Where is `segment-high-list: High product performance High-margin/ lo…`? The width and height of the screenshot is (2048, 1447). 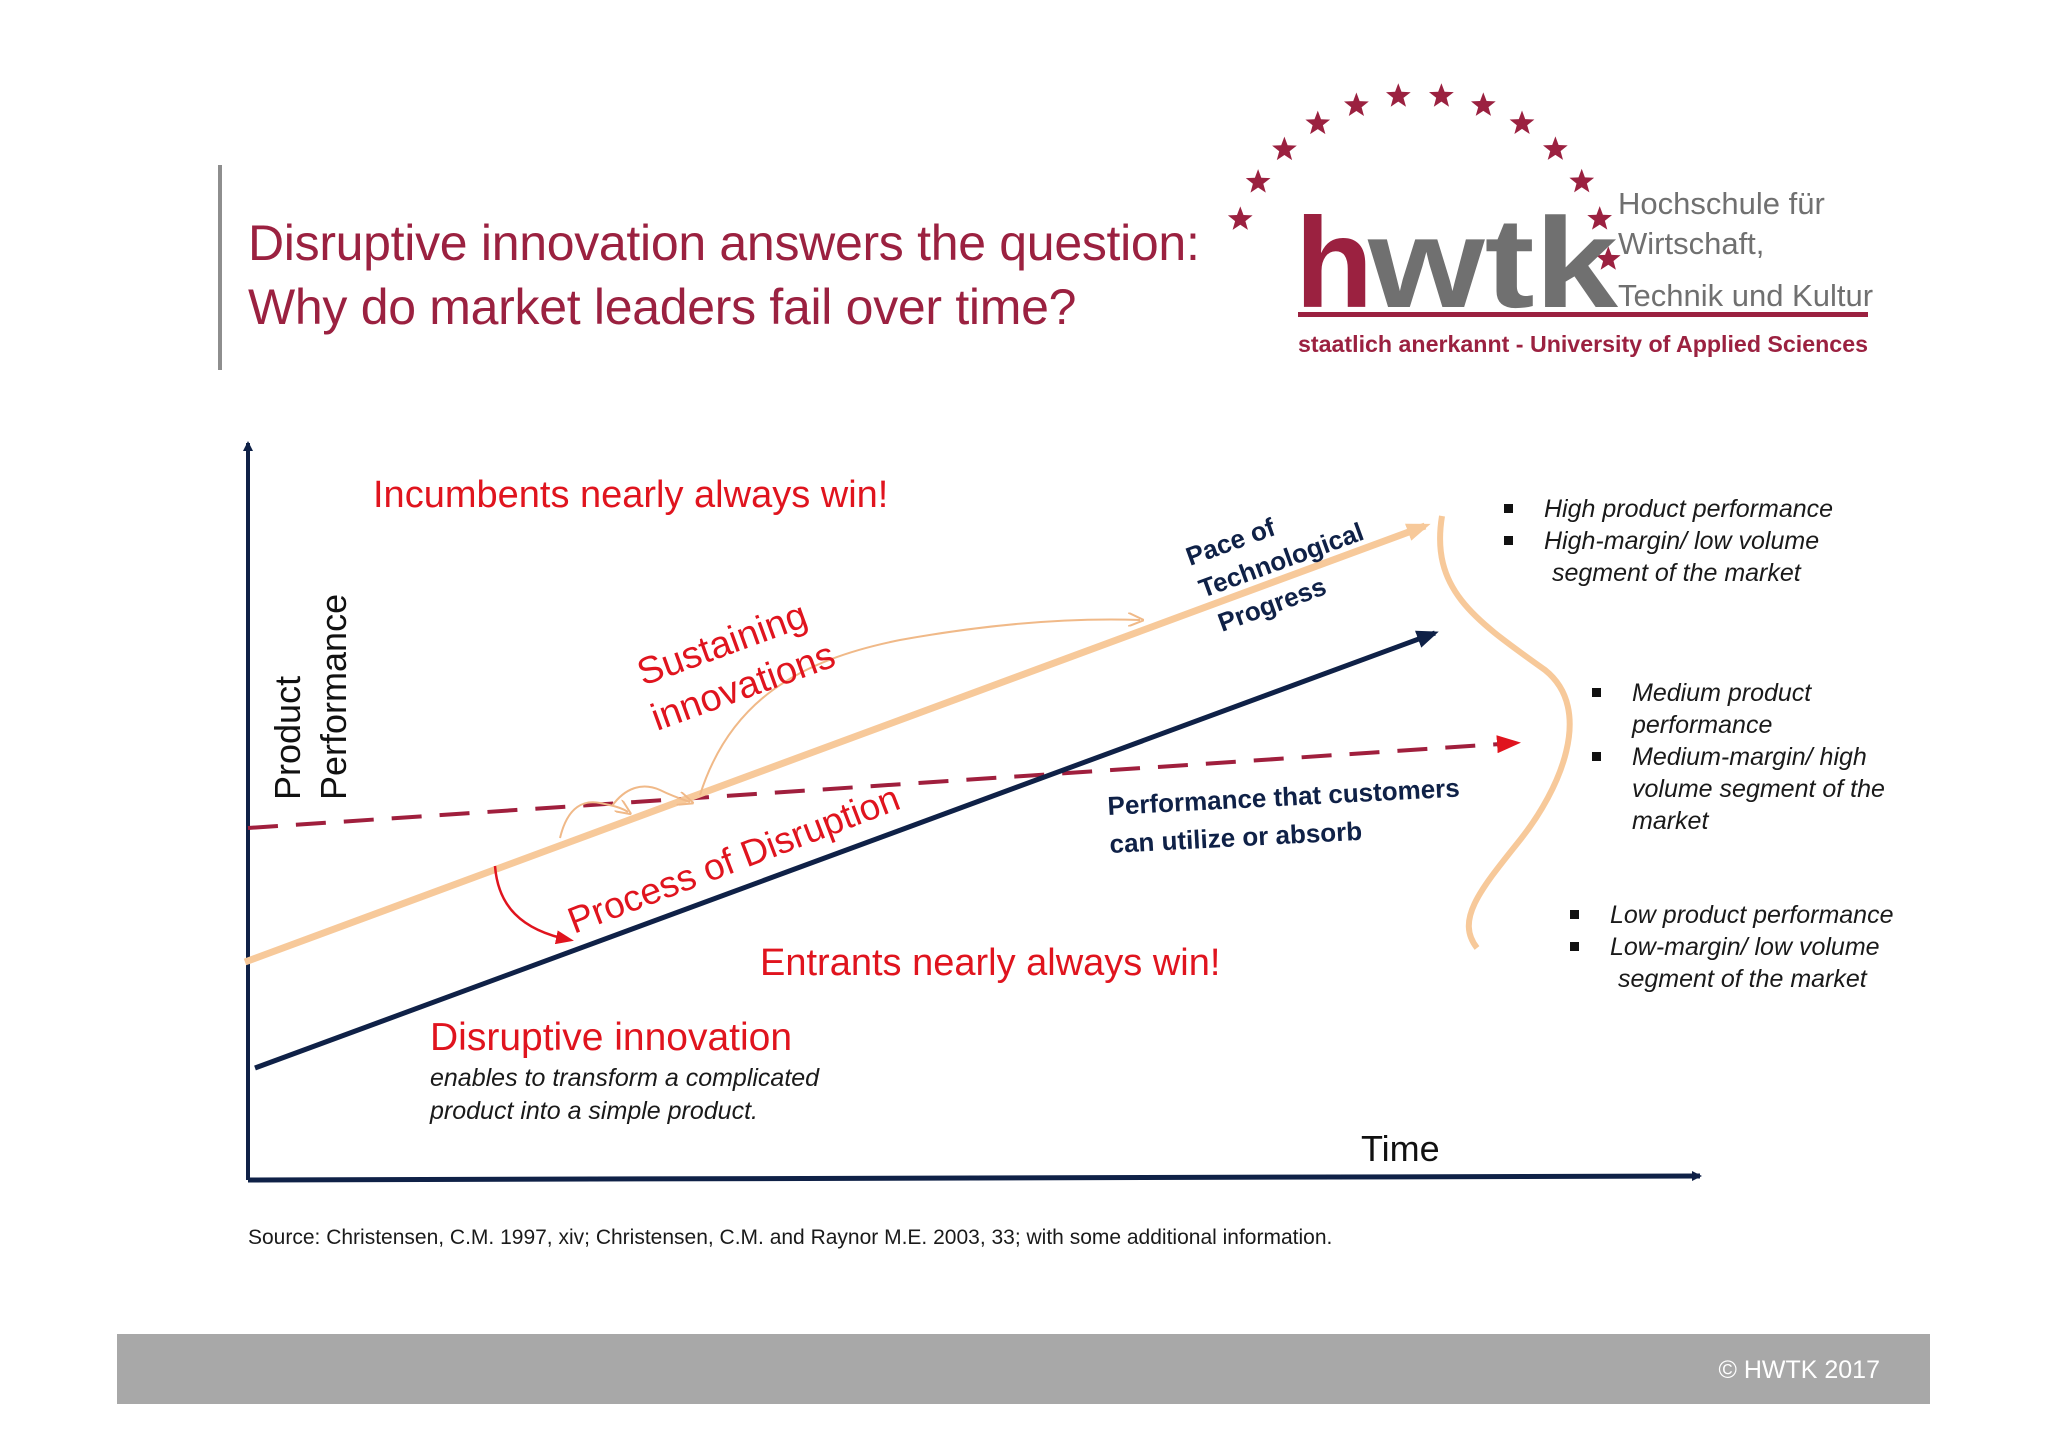
segment-high-list: High product performance High-margin/ lo… is located at coordinates (1712, 541).